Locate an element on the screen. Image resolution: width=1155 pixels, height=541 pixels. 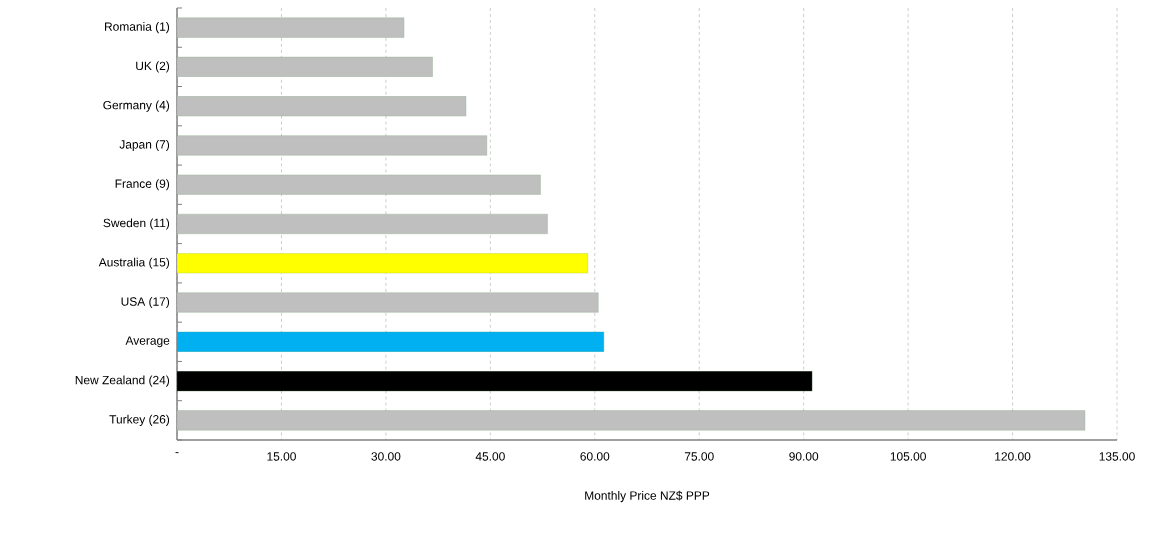
y-tick-label: Germany (4) is located at coordinates (136, 106).